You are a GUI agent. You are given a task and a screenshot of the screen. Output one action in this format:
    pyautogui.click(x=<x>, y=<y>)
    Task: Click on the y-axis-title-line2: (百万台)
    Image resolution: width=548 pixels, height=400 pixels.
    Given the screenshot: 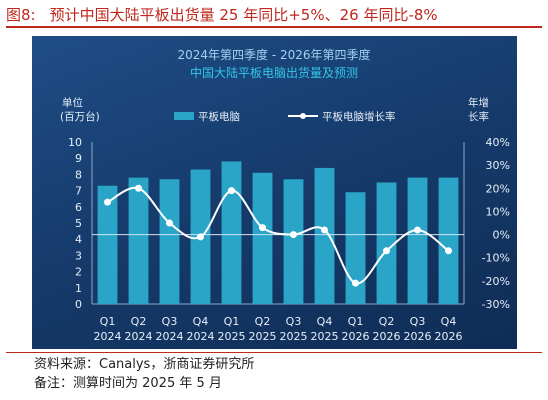 What is the action you would take?
    pyautogui.click(x=80, y=116)
    